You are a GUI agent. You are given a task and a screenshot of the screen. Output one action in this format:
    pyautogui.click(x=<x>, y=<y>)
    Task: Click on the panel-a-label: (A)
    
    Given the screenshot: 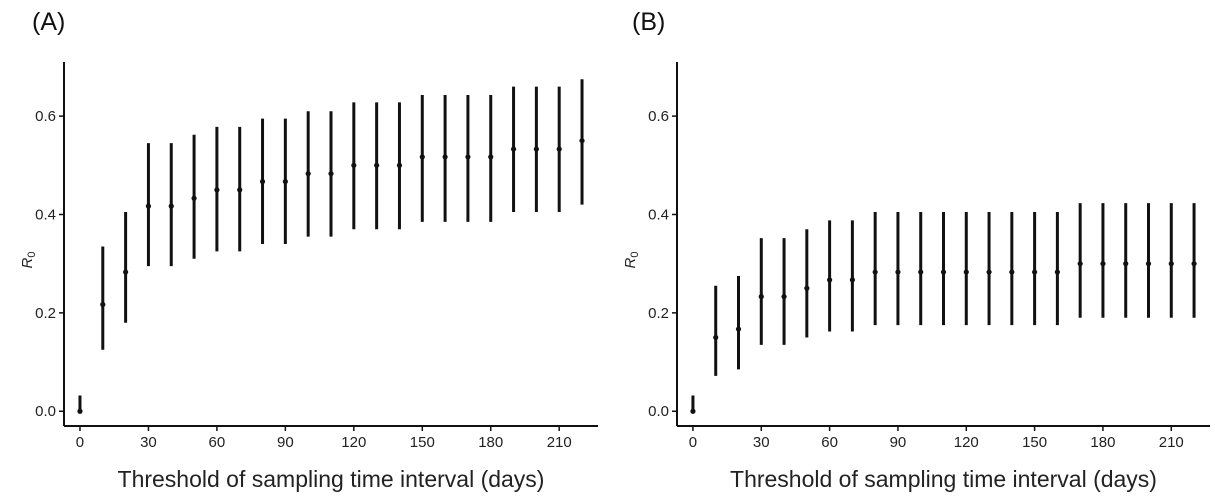 What is the action you would take?
    pyautogui.click(x=49, y=22)
    